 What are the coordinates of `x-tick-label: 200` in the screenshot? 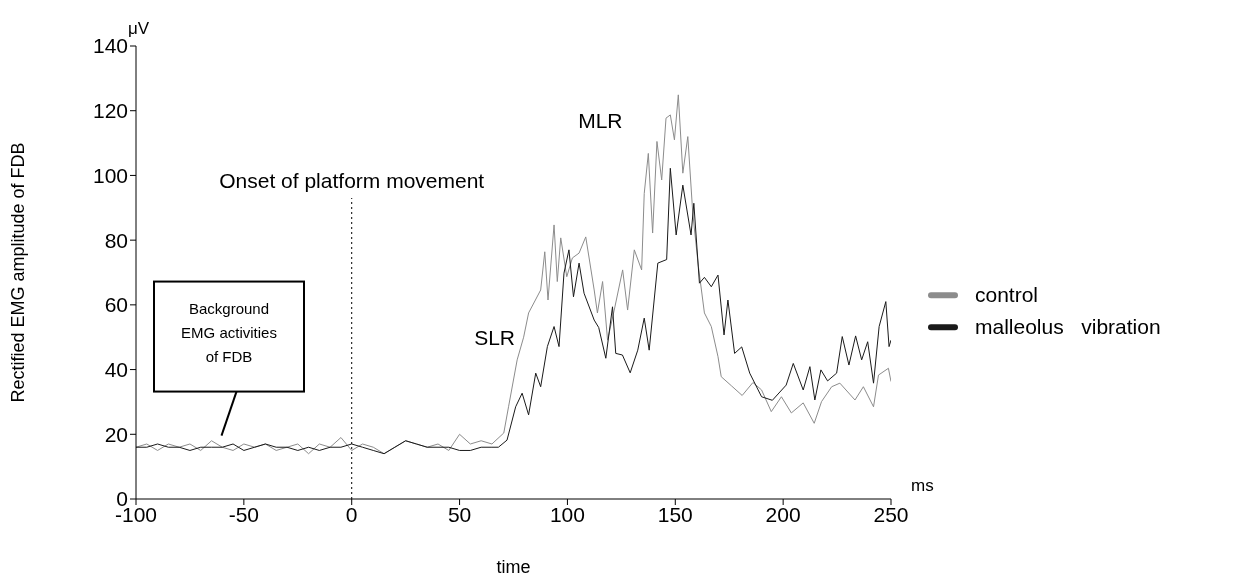 It's located at (783, 514).